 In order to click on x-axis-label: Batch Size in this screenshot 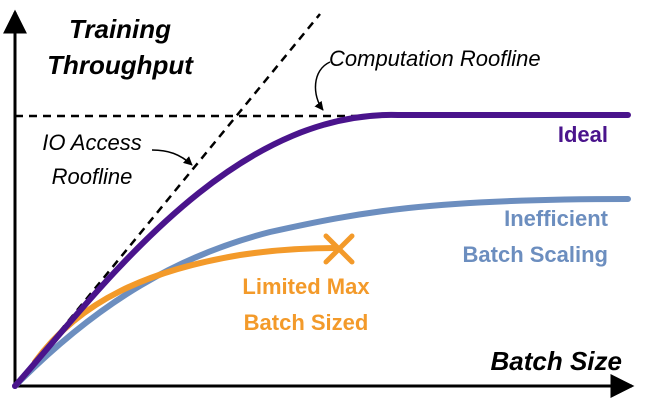, I will do `click(557, 361)`.